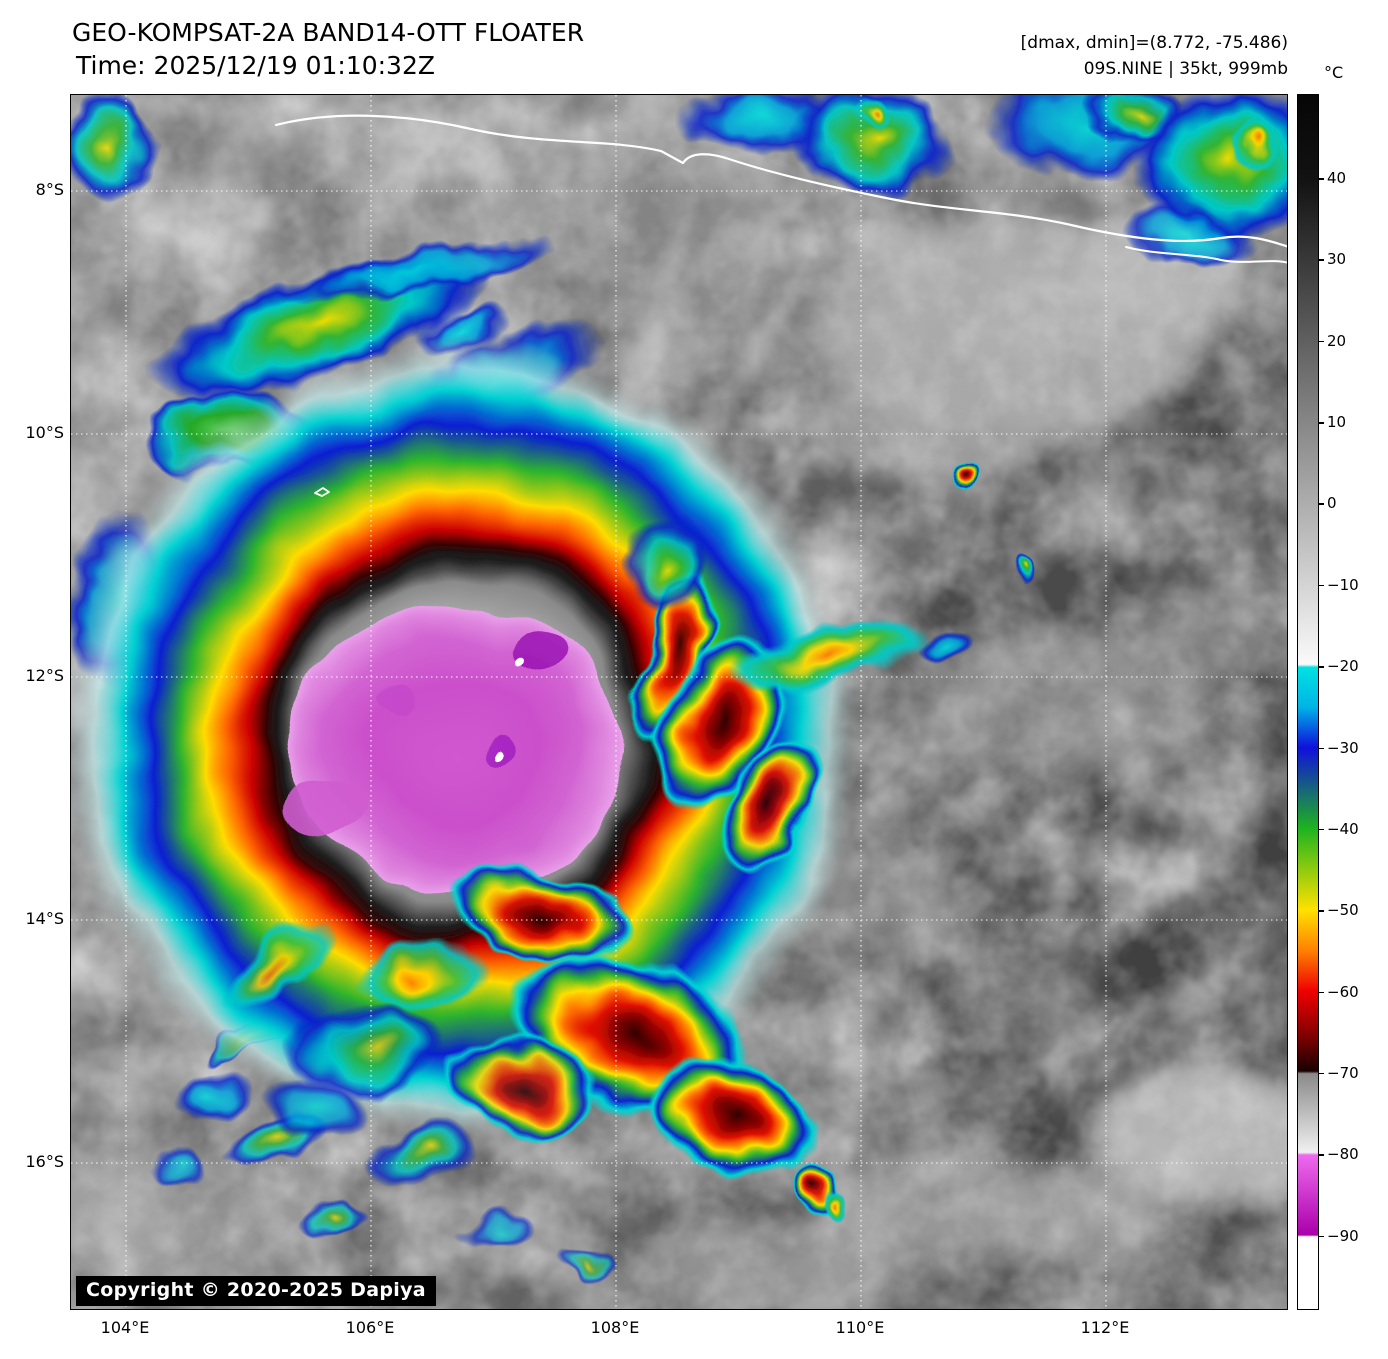  What do you see at coordinates (1337, 178) in the screenshot?
I see `colorbar-tick-label: 40` at bounding box center [1337, 178].